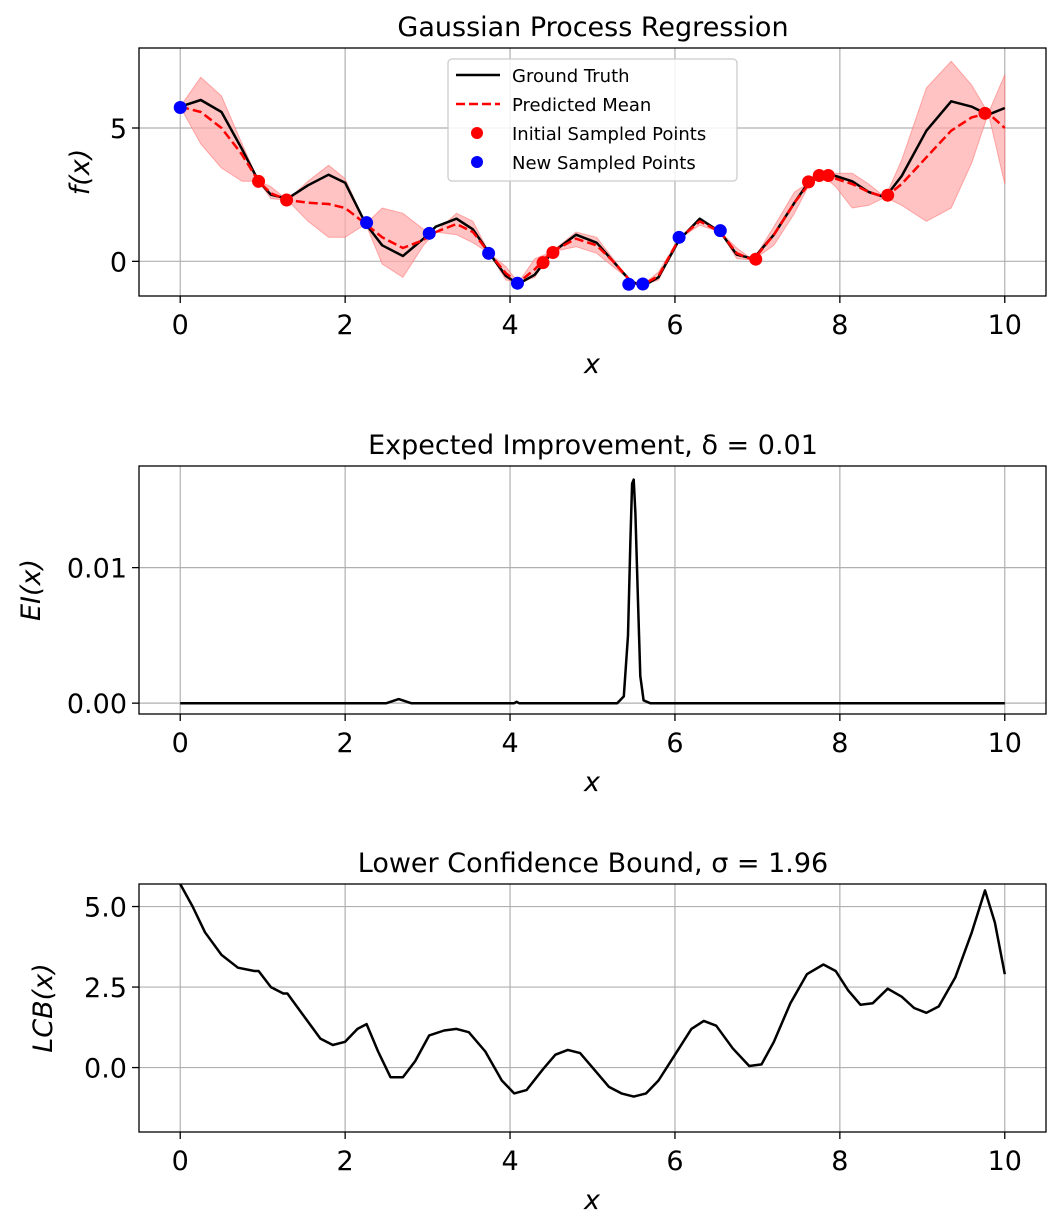 Image resolution: width=1060 pixels, height=1228 pixels. I want to click on legend-new-points-swatch, so click(477, 162).